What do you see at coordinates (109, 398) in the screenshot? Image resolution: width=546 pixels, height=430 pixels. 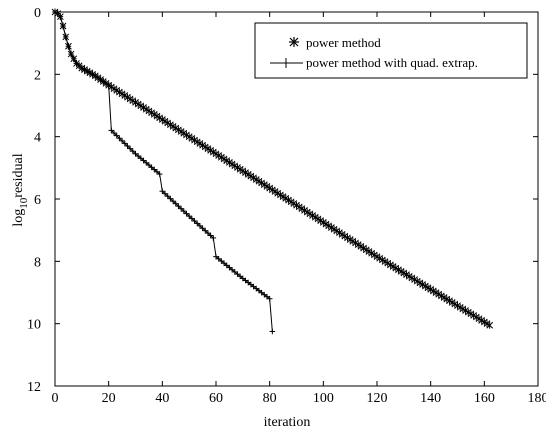 I see `x-tick-label: 20` at bounding box center [109, 398].